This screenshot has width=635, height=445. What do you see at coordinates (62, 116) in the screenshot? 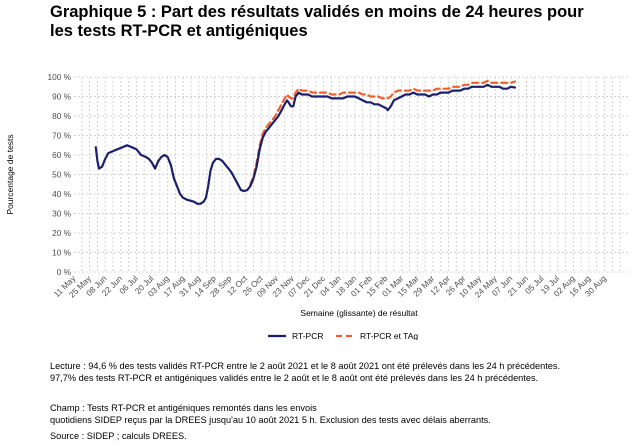
I see `y-tick-label: 80 %` at bounding box center [62, 116].